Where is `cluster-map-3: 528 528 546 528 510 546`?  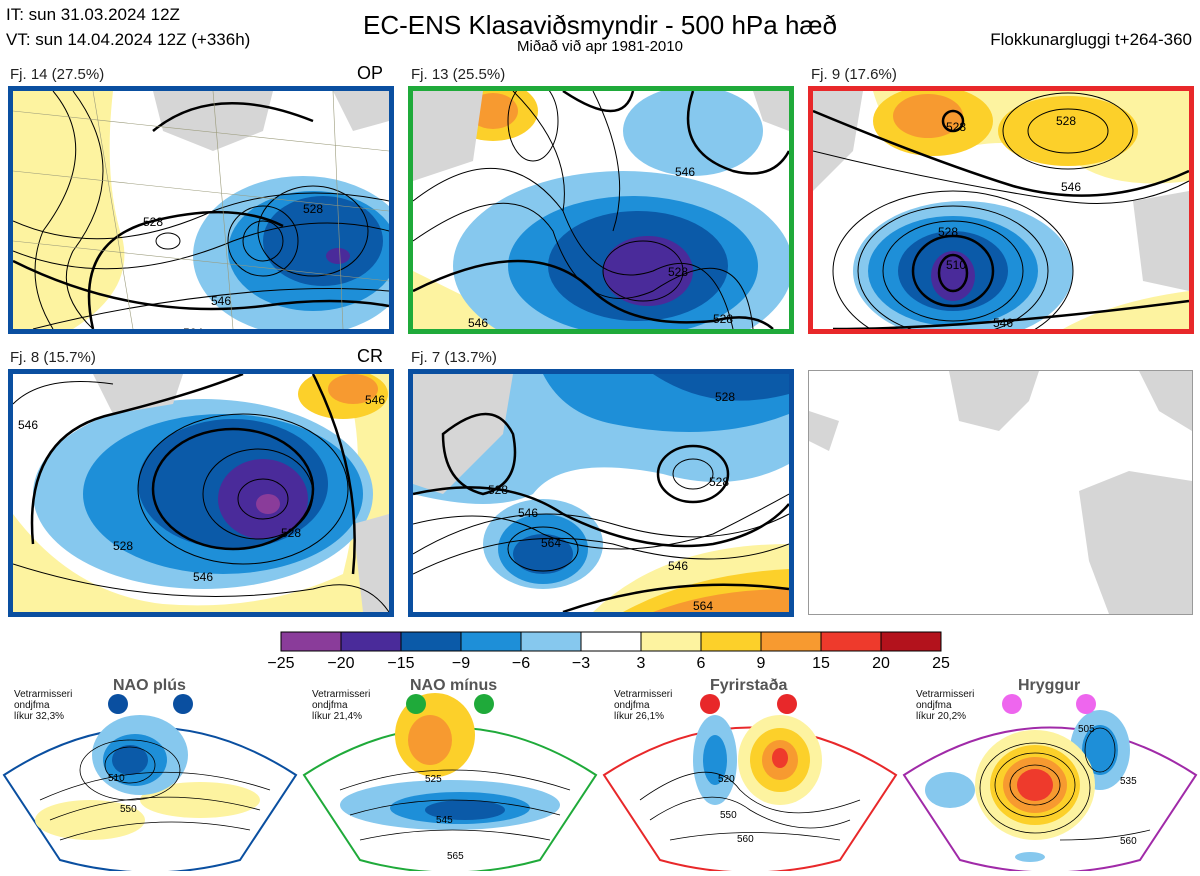
cluster-map-3: 528 528 546 528 510 546 is located at coordinates (1001, 210).